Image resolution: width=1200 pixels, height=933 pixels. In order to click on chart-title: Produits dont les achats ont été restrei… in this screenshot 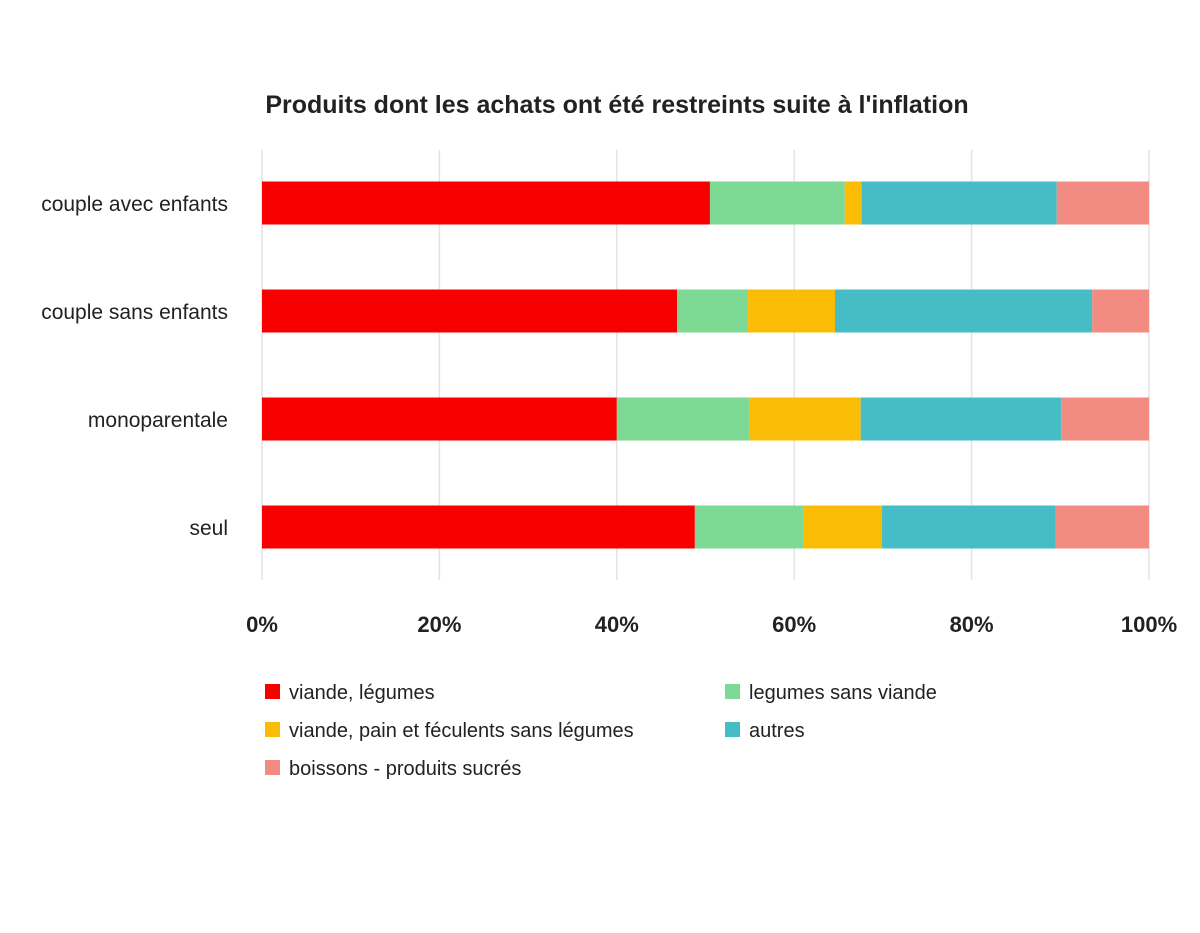, I will do `click(616, 105)`.